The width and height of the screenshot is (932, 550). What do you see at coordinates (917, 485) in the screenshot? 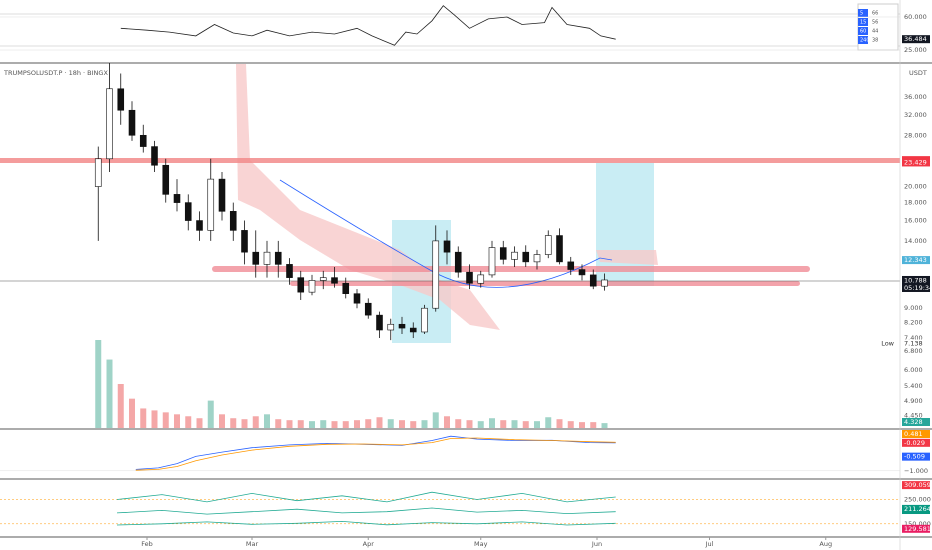
I see `price-label: 309.059` at bounding box center [917, 485].